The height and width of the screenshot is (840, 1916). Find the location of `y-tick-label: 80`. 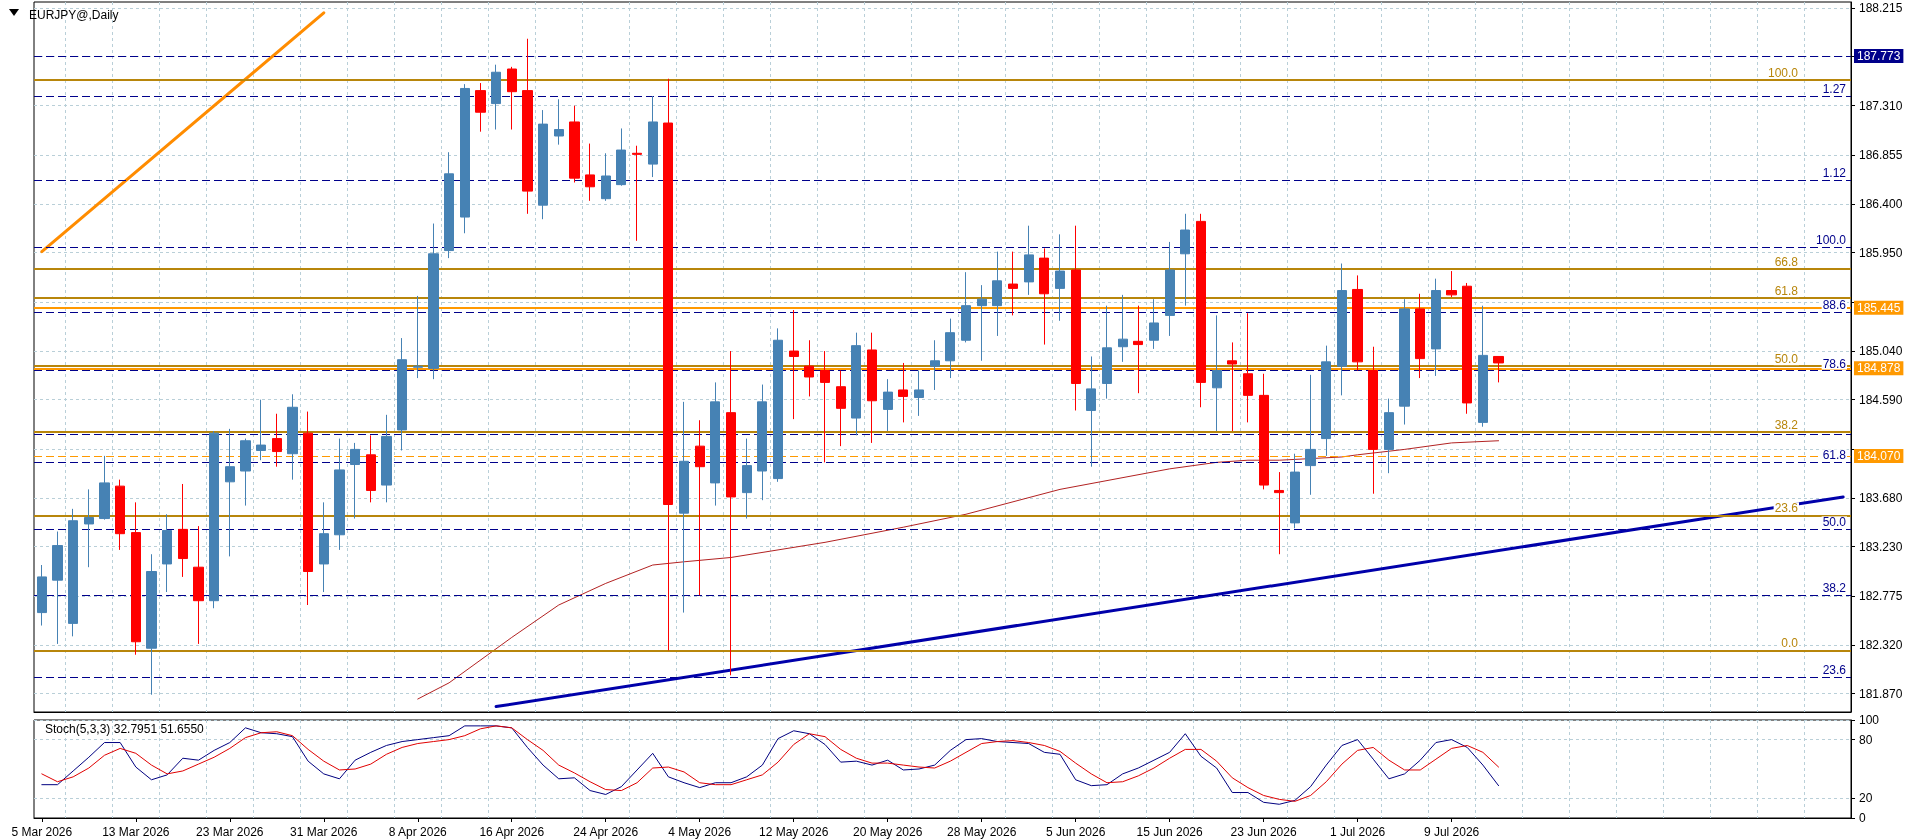

y-tick-label: 80 is located at coordinates (1866, 739).